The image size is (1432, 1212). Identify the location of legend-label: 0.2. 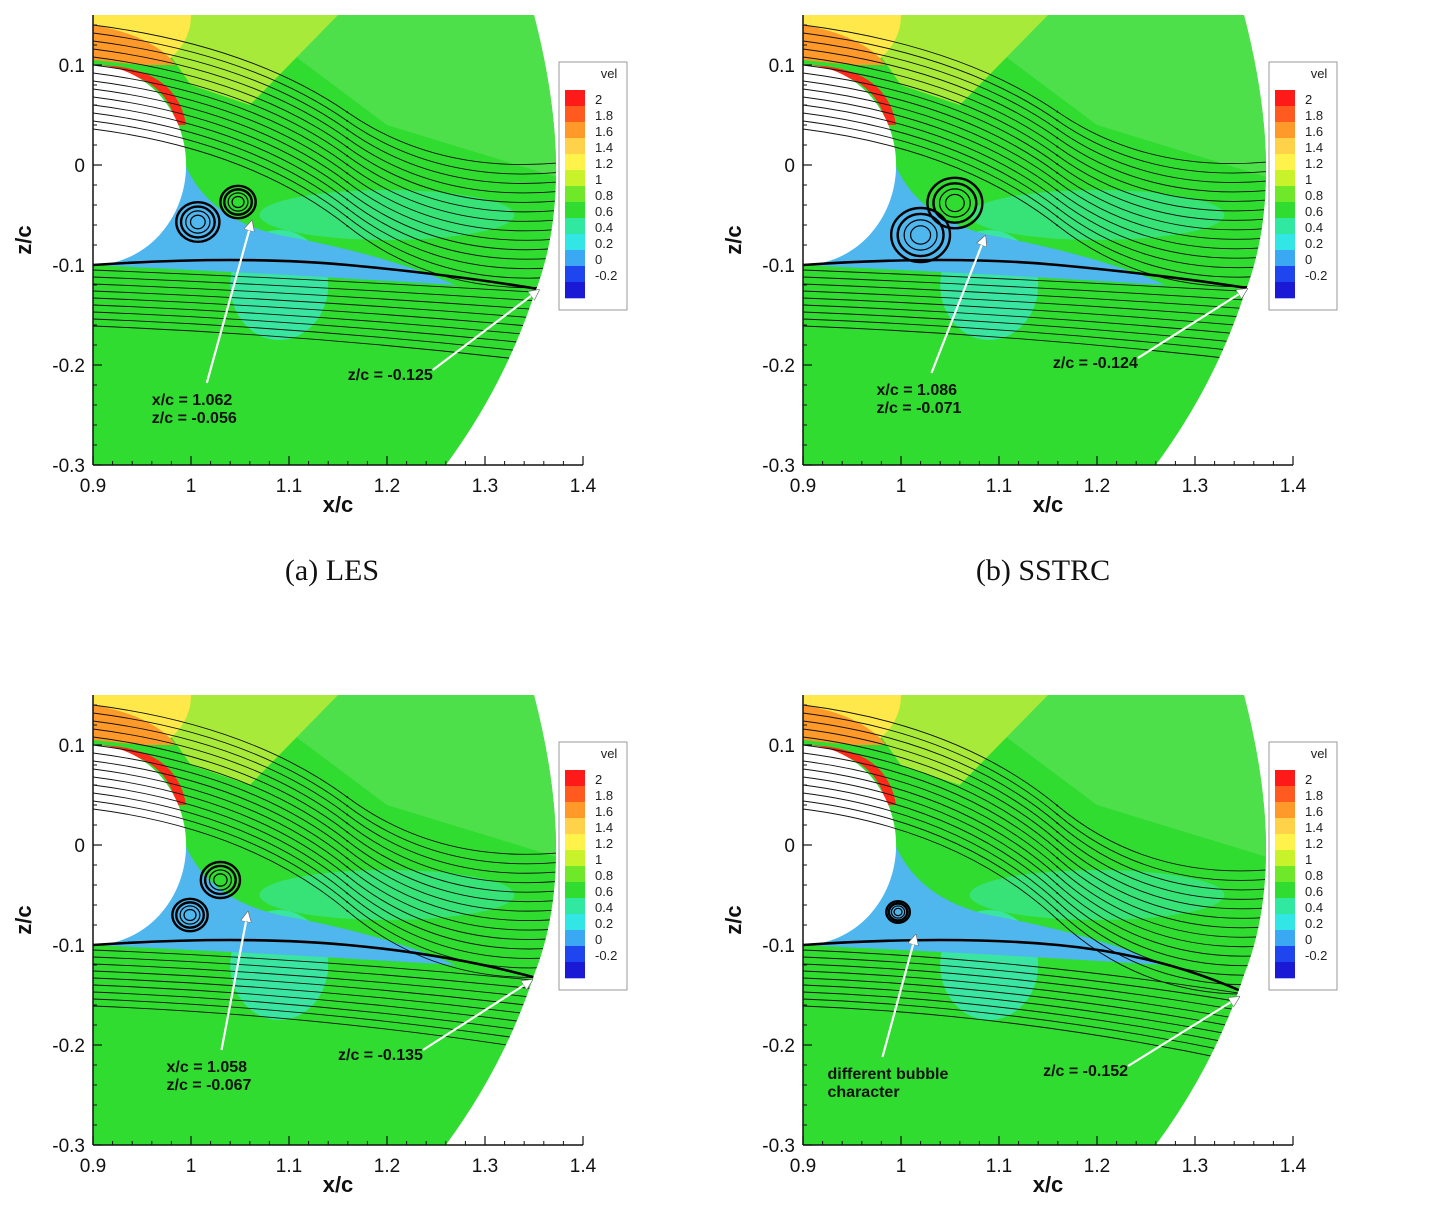
(604, 923).